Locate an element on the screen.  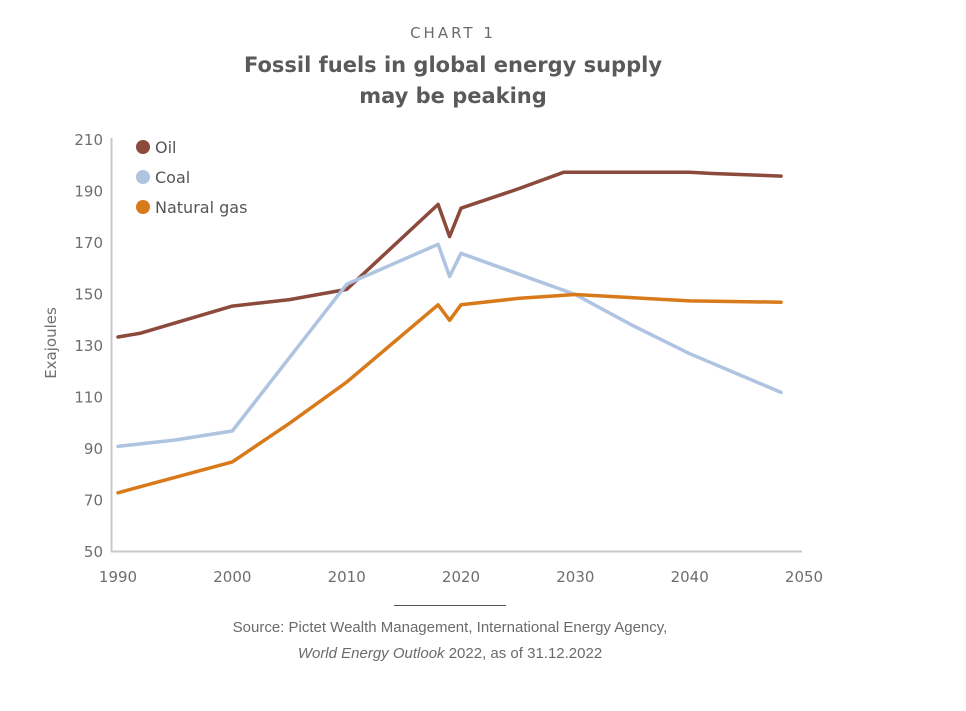
chart-title-line1: Fossil fuels in global energy supply is located at coordinates (453, 65).